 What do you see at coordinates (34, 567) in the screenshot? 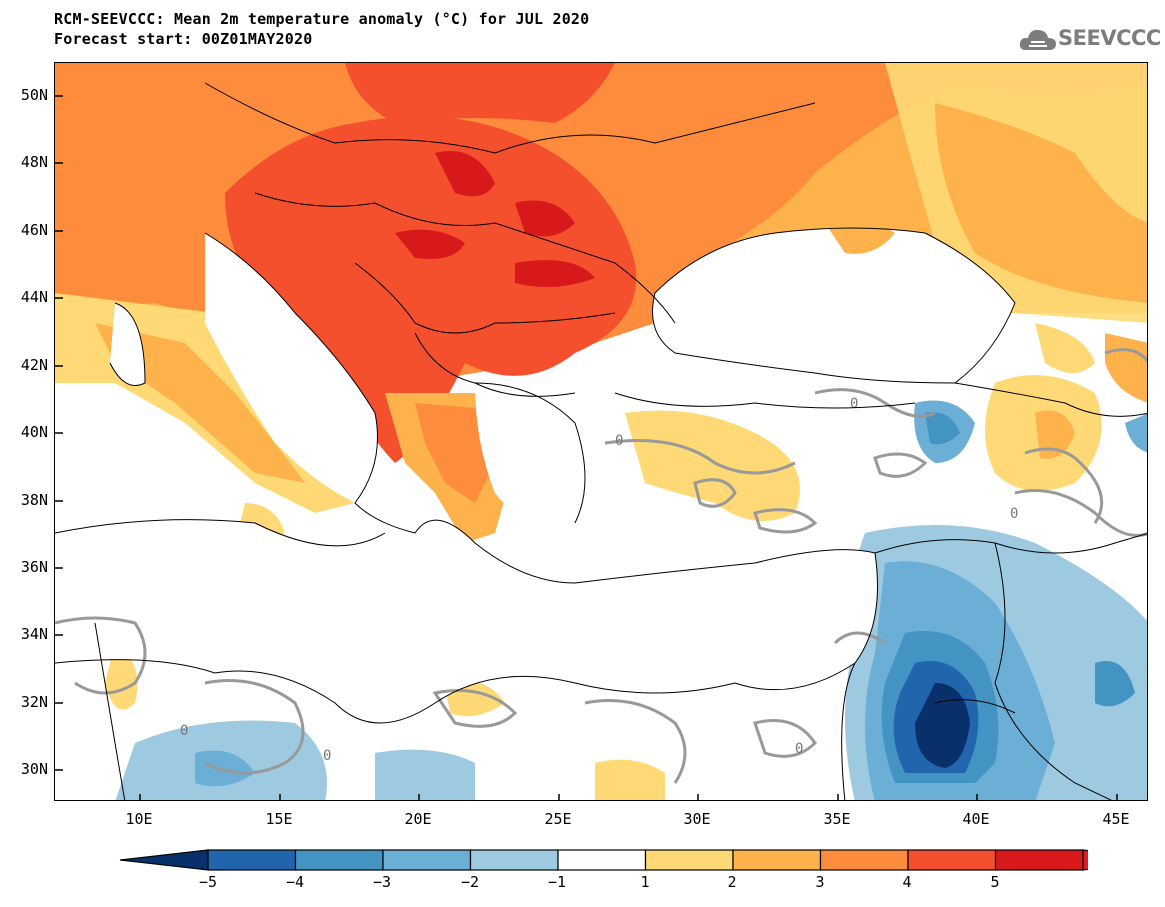
I see `lat-label: 36N` at bounding box center [34, 567].